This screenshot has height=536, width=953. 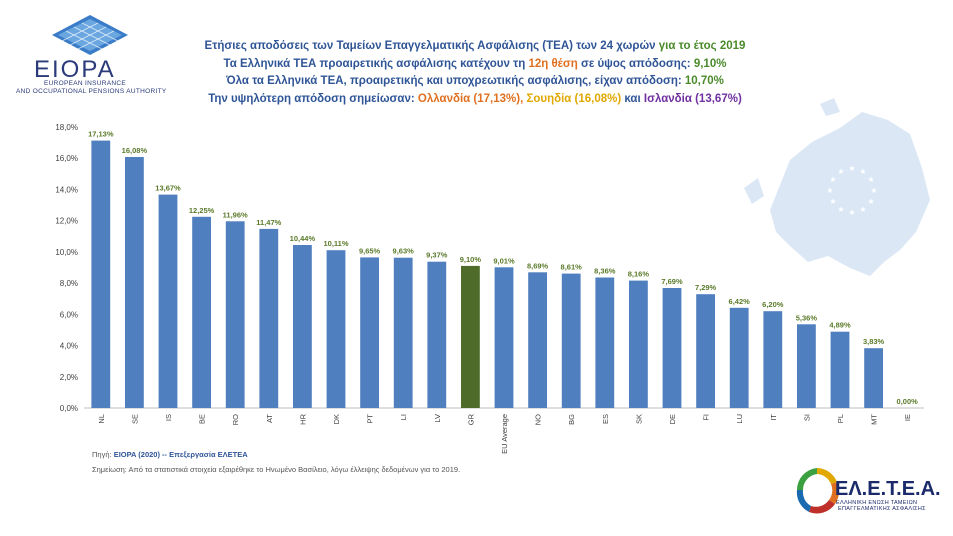 What do you see at coordinates (504, 337) in the screenshot?
I see `bar-eu-average` at bounding box center [504, 337].